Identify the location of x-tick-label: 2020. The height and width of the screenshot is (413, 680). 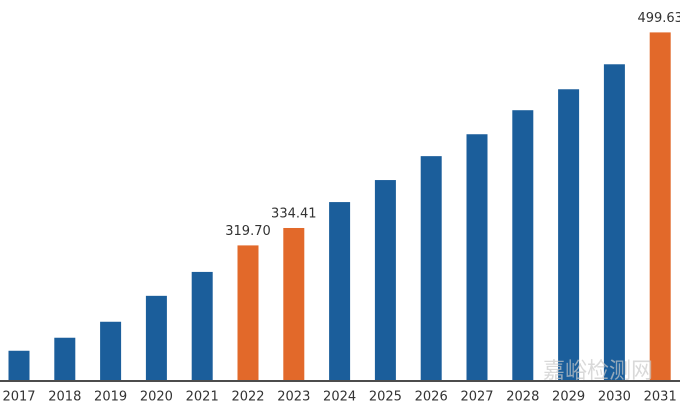
(156, 397).